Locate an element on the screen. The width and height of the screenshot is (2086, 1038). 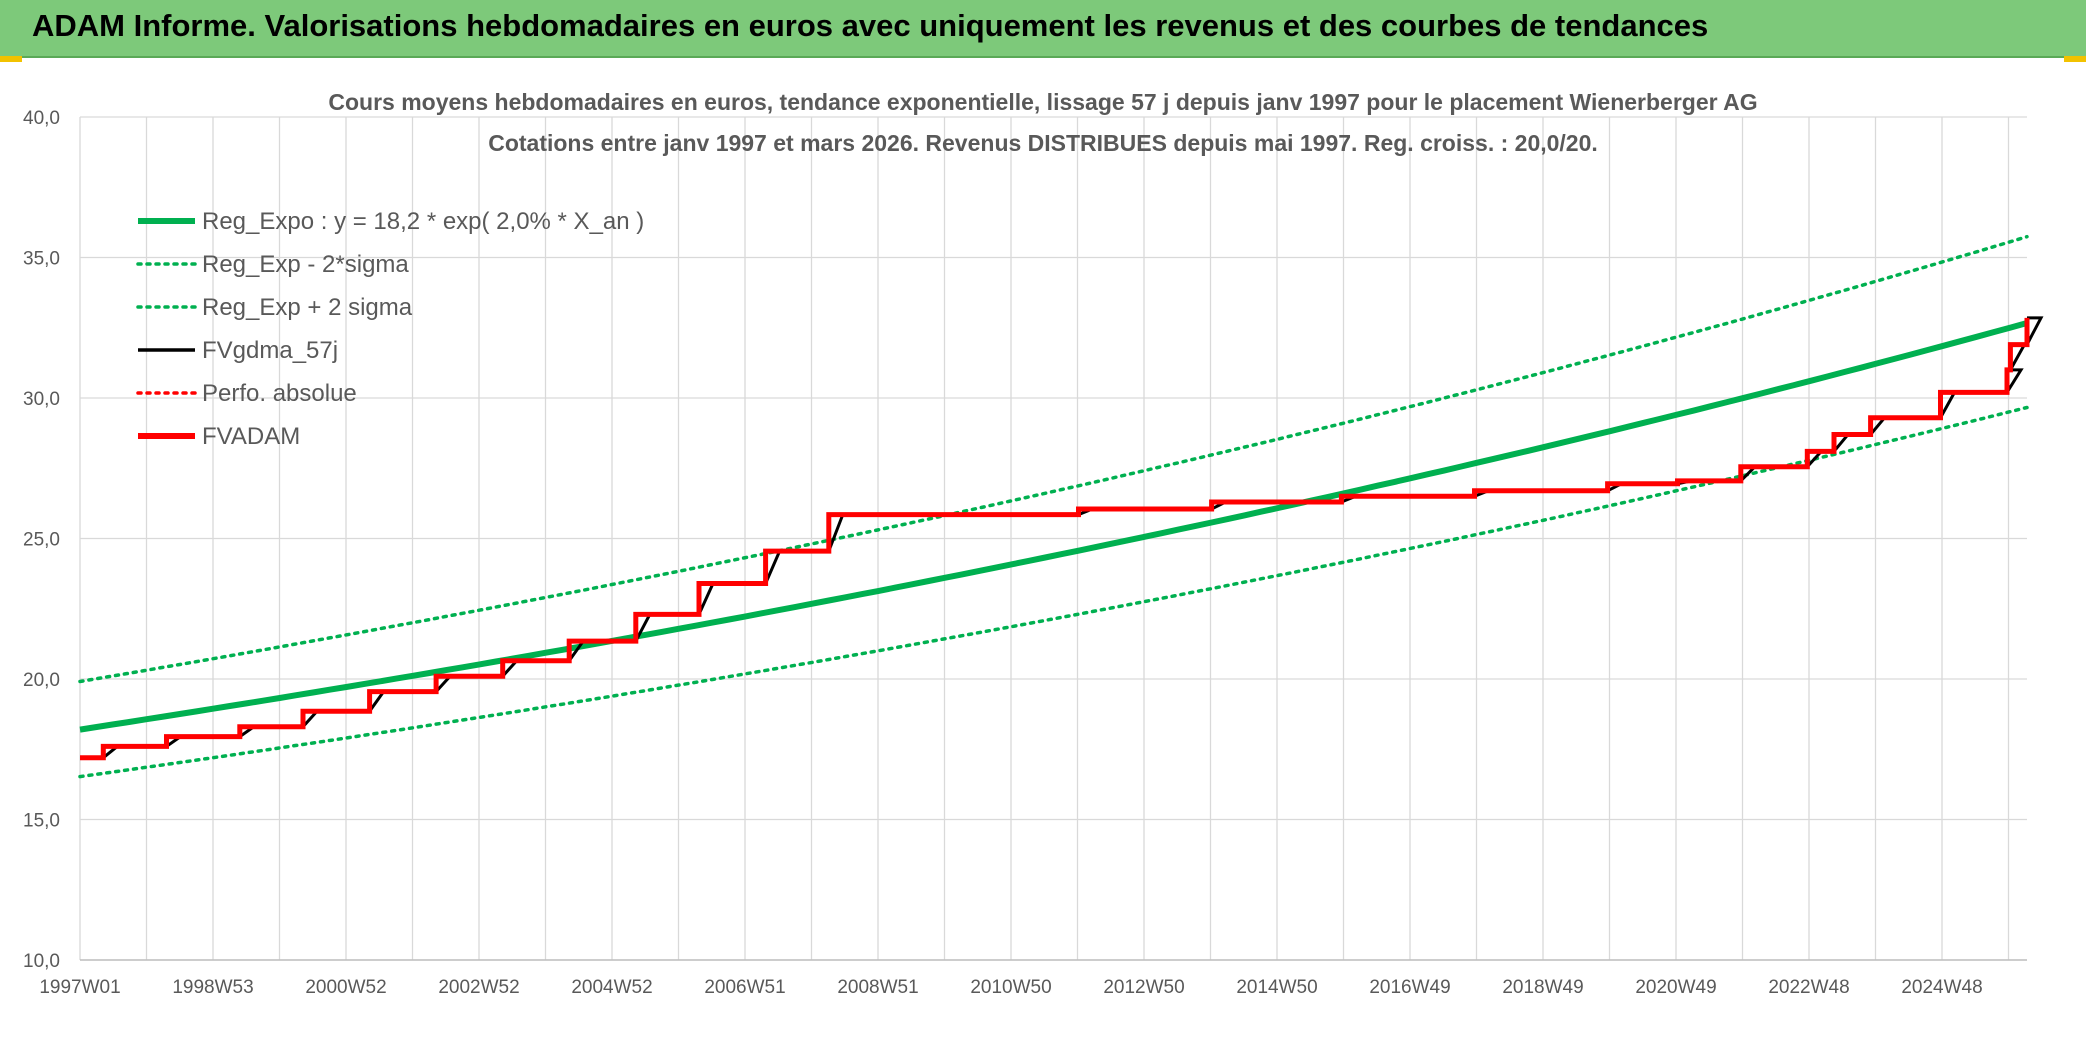
x-tick-label: 2022W48 is located at coordinates (1808, 987).